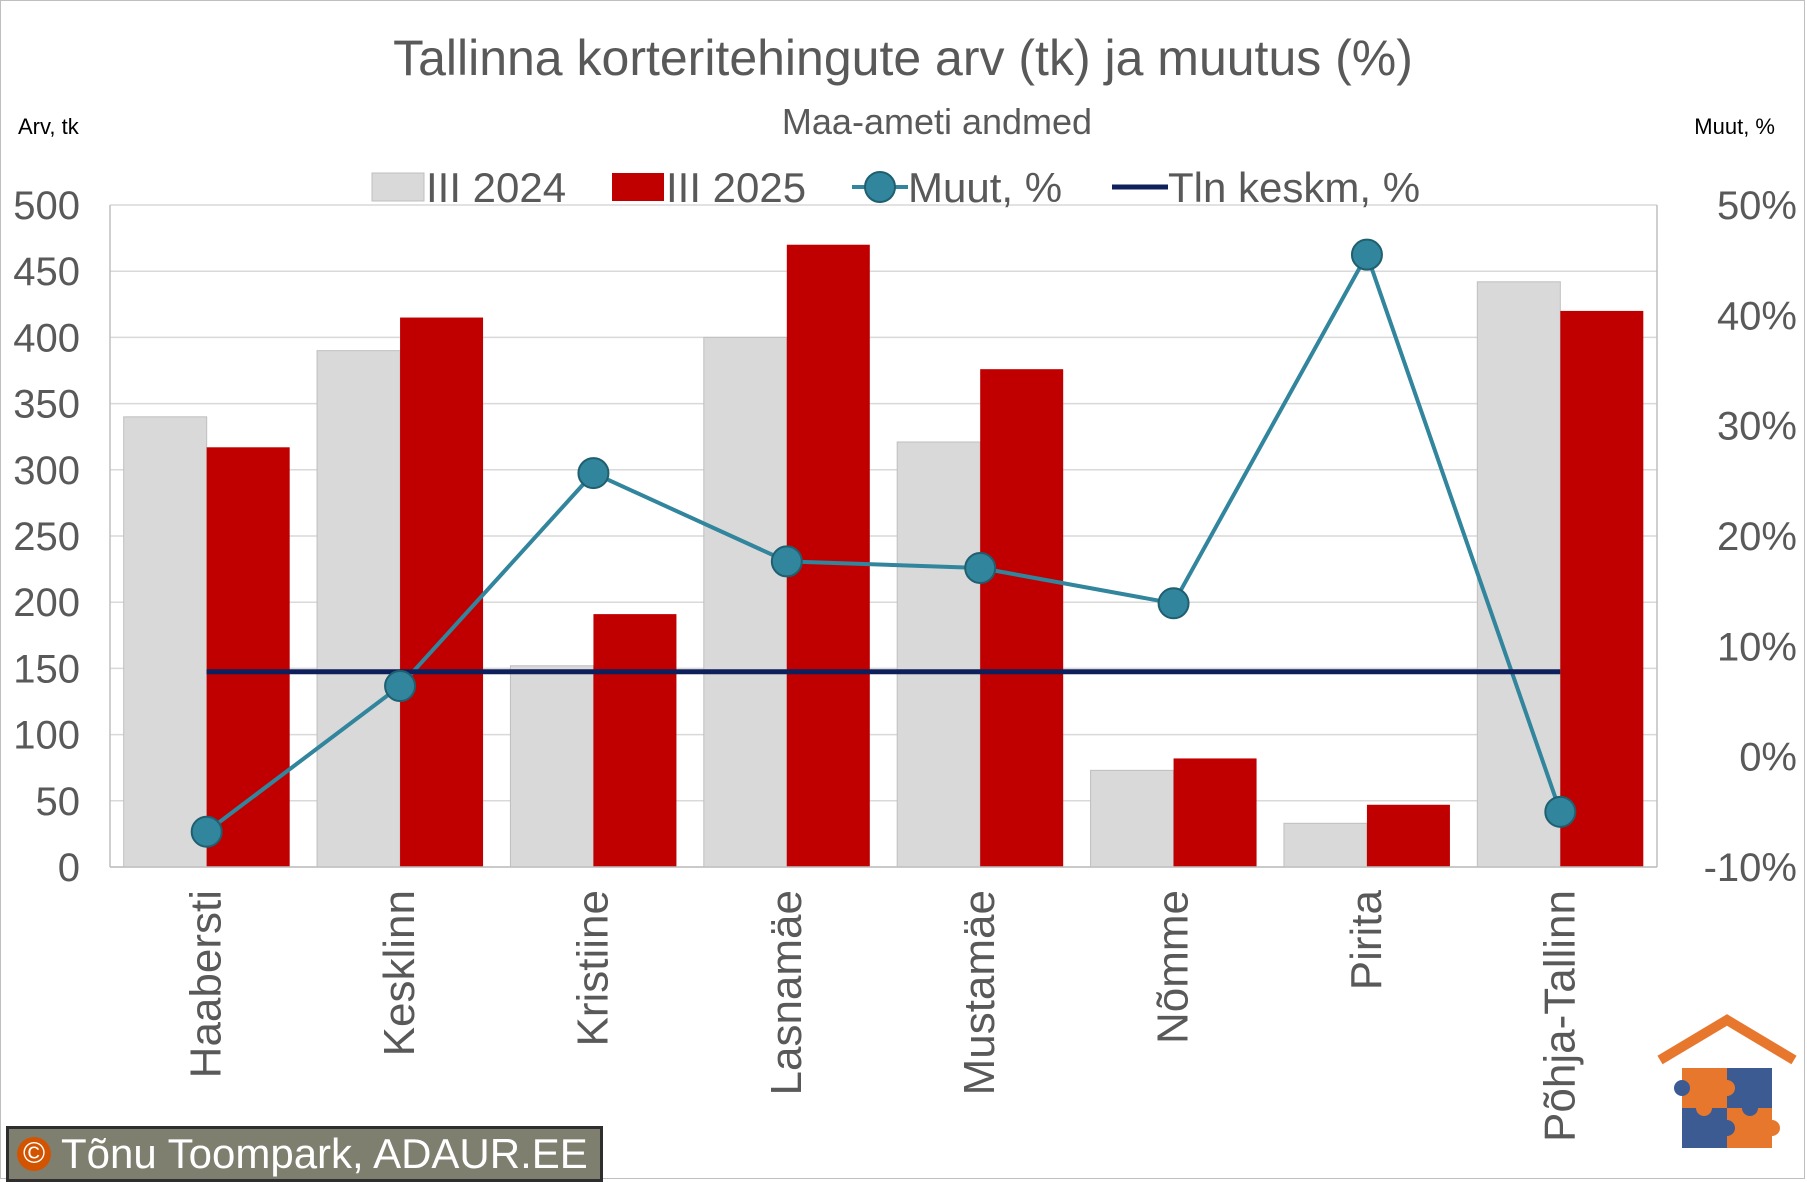 The height and width of the screenshot is (1182, 1807). I want to click on y2-tick-label: 0%, so click(1768, 758).